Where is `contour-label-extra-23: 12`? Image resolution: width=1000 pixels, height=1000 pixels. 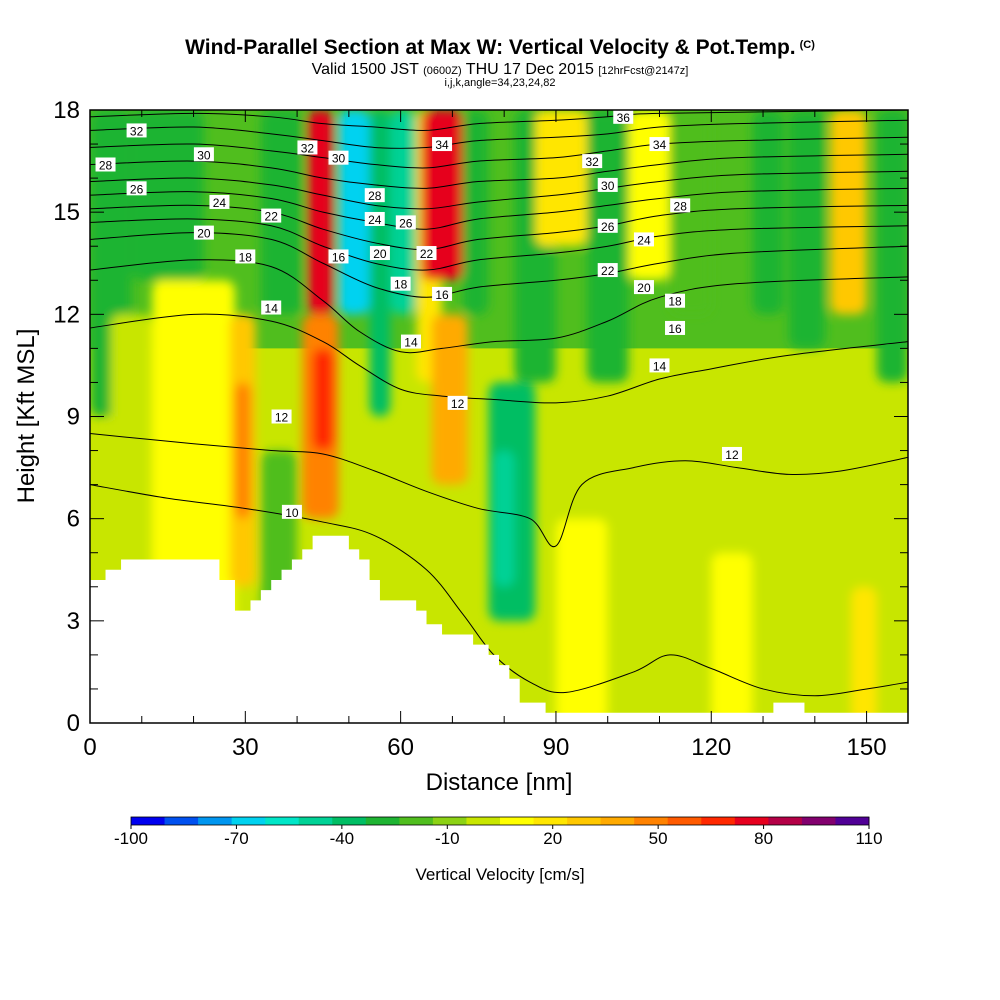 contour-label-extra-23: 12 is located at coordinates (731, 454).